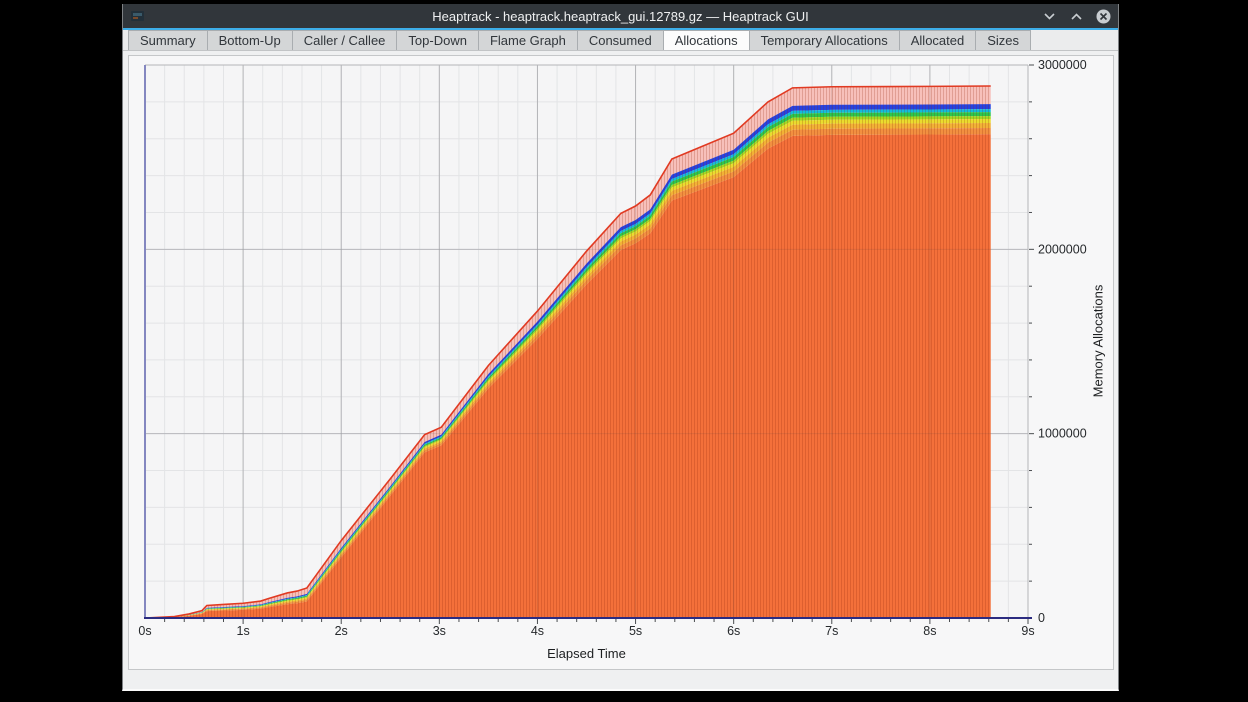  Describe the element at coordinates (341, 631) in the screenshot. I see `svg-text: 2s` at that location.